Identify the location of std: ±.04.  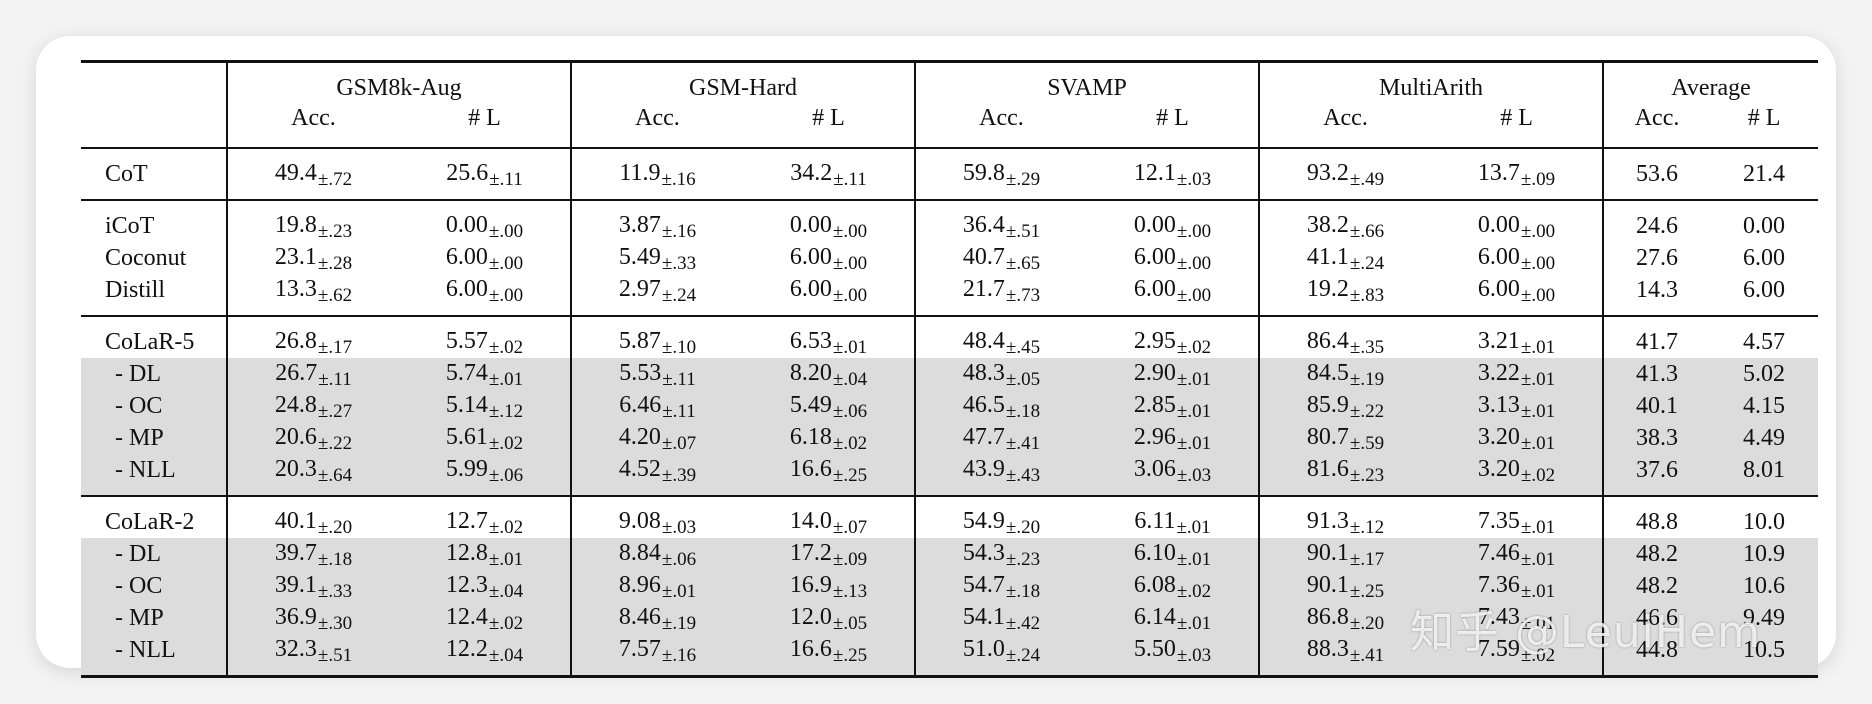
(506, 655).